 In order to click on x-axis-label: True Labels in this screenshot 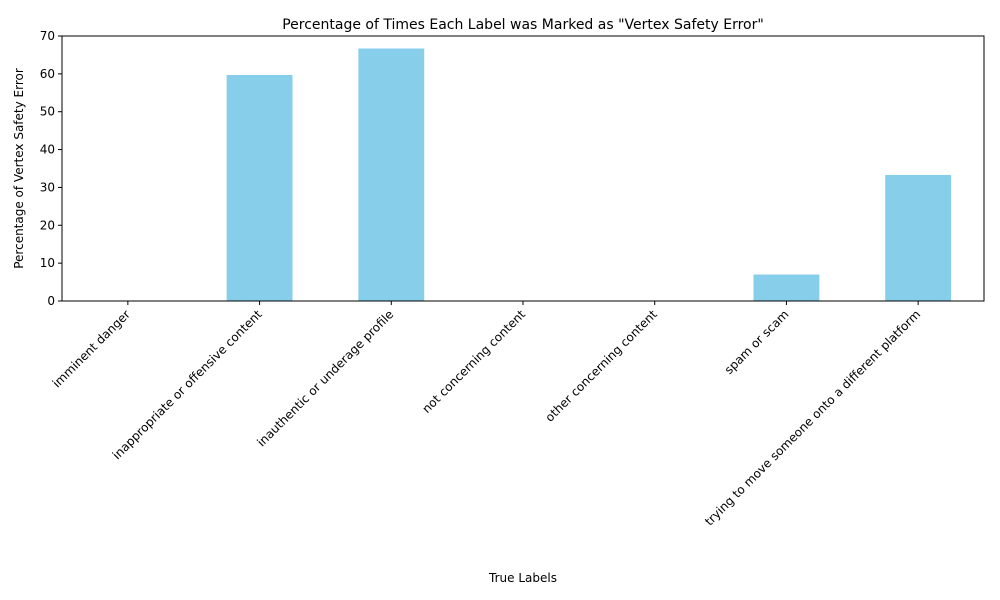, I will do `click(522, 578)`.